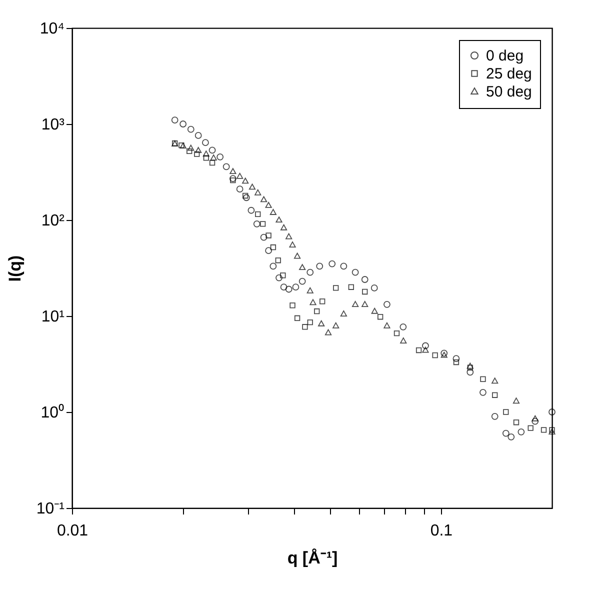 The height and width of the screenshot is (592, 601). I want to click on x-tick-label: 0.01, so click(72, 531).